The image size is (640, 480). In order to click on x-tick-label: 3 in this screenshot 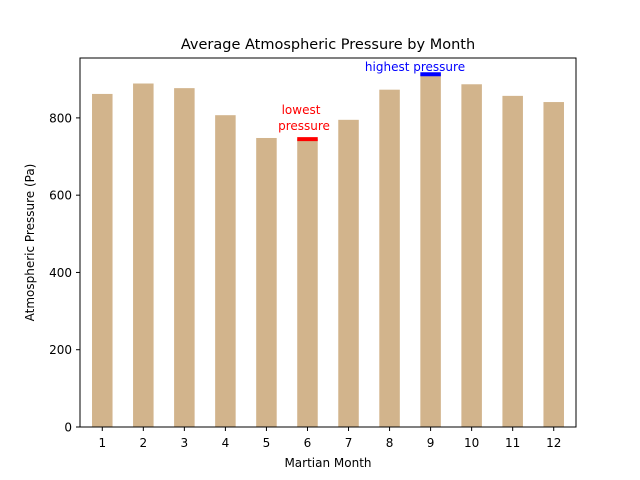, I will do `click(185, 443)`.